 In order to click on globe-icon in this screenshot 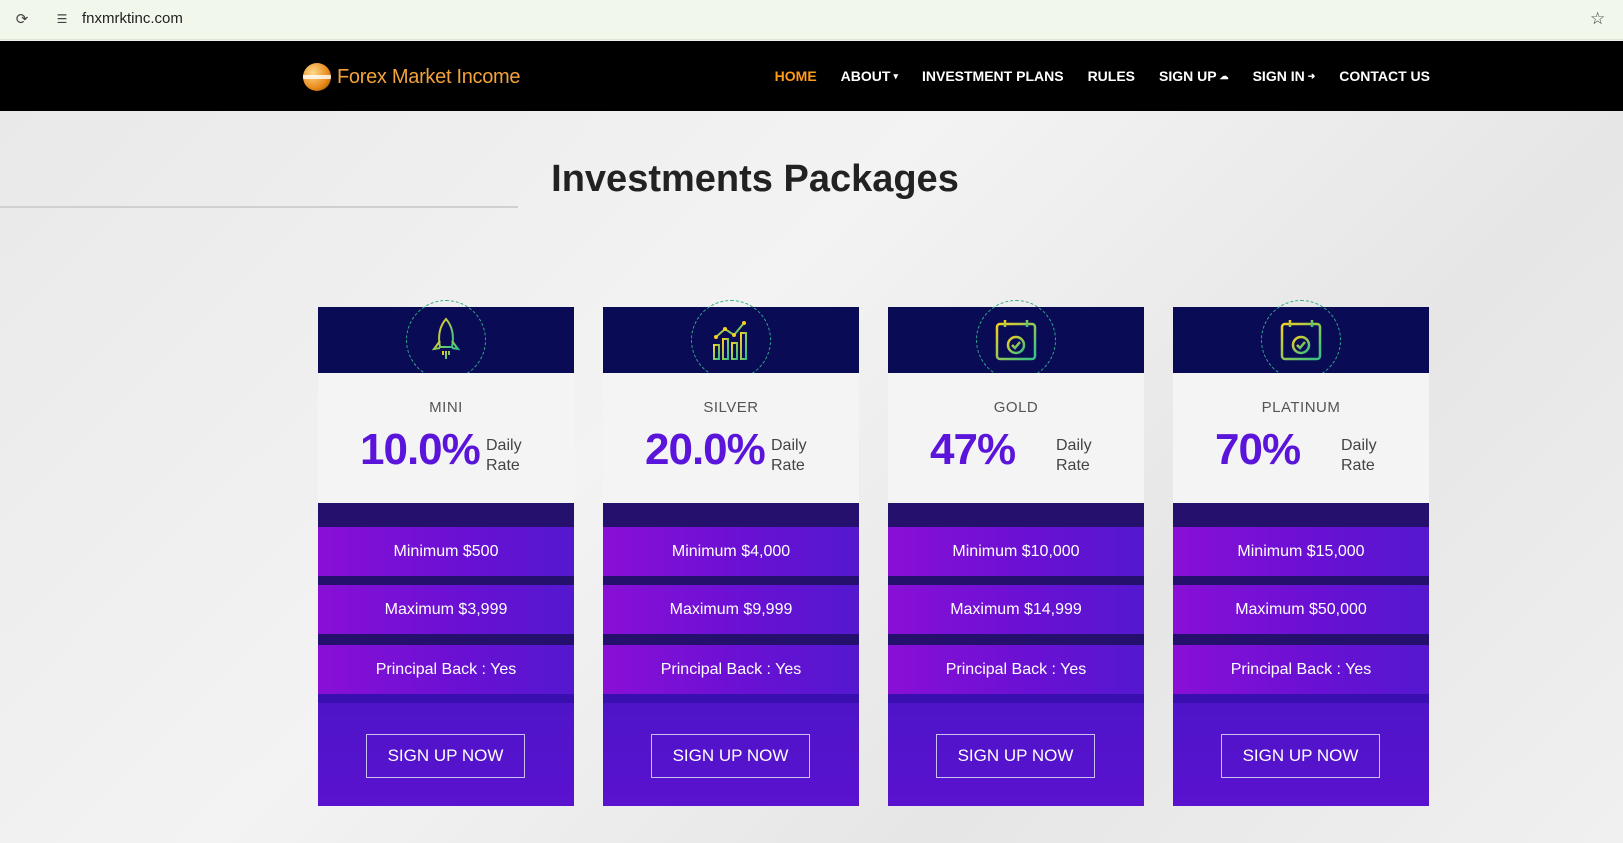, I will do `click(317, 77)`.